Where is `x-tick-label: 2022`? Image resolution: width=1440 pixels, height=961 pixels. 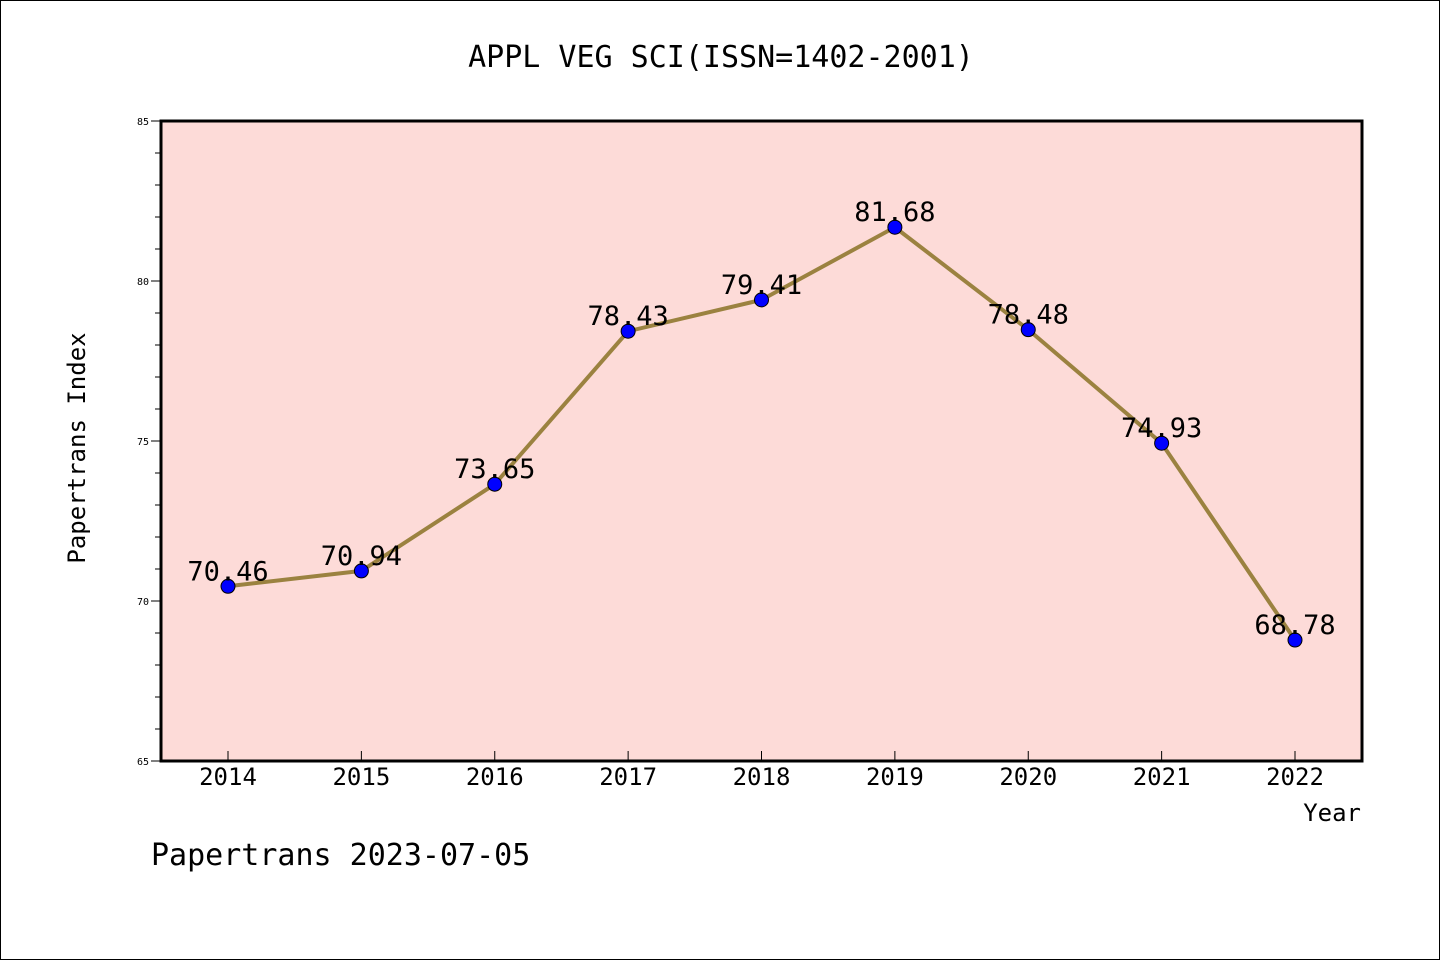
x-tick-label: 2022 is located at coordinates (1295, 777).